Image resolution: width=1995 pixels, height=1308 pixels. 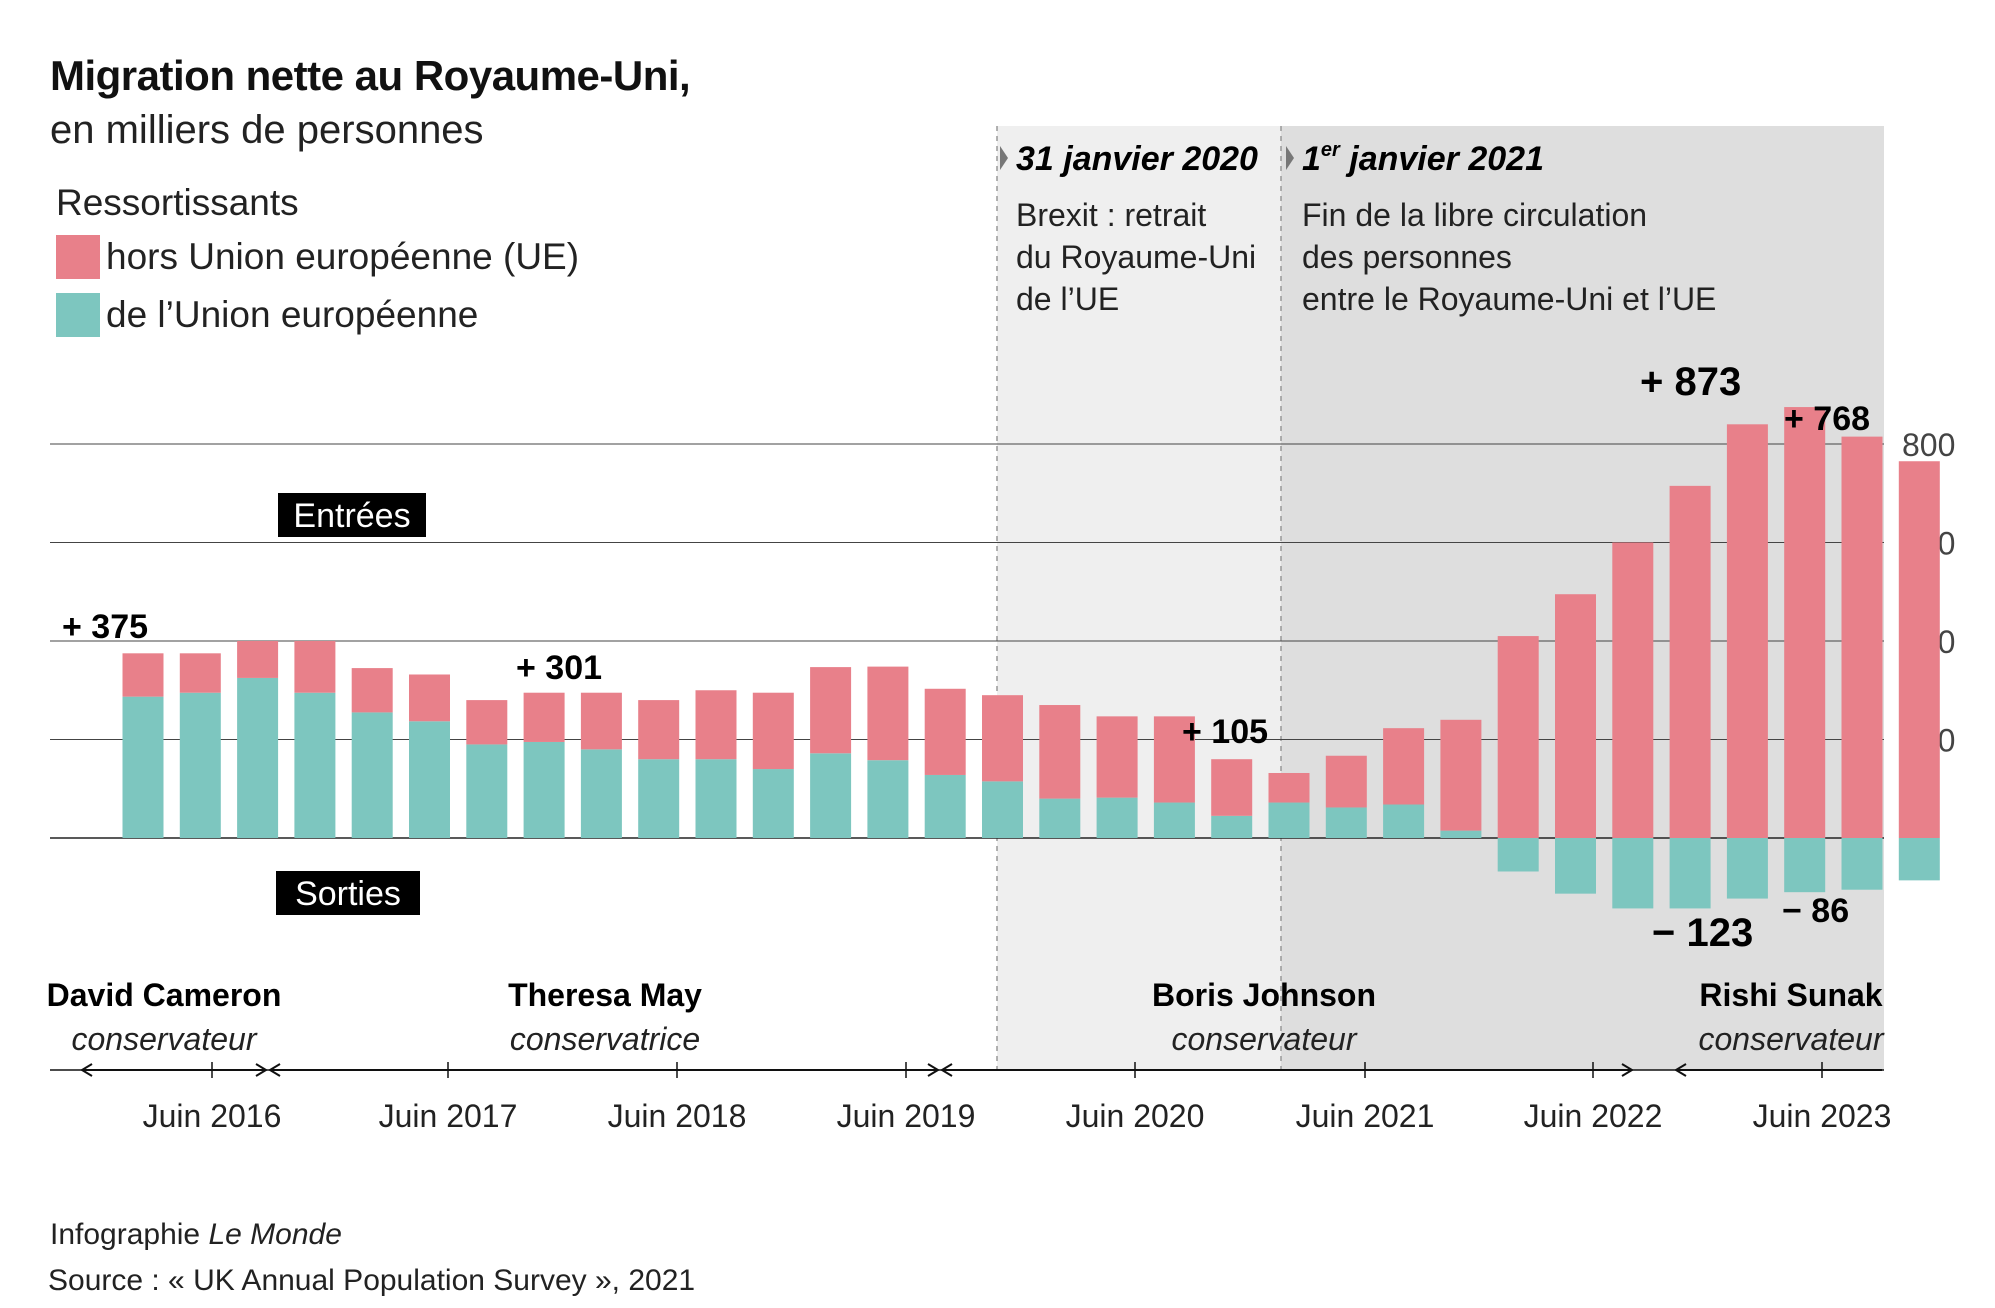 What do you see at coordinates (1928, 445) in the screenshot?
I see `y-tick-label: 800` at bounding box center [1928, 445].